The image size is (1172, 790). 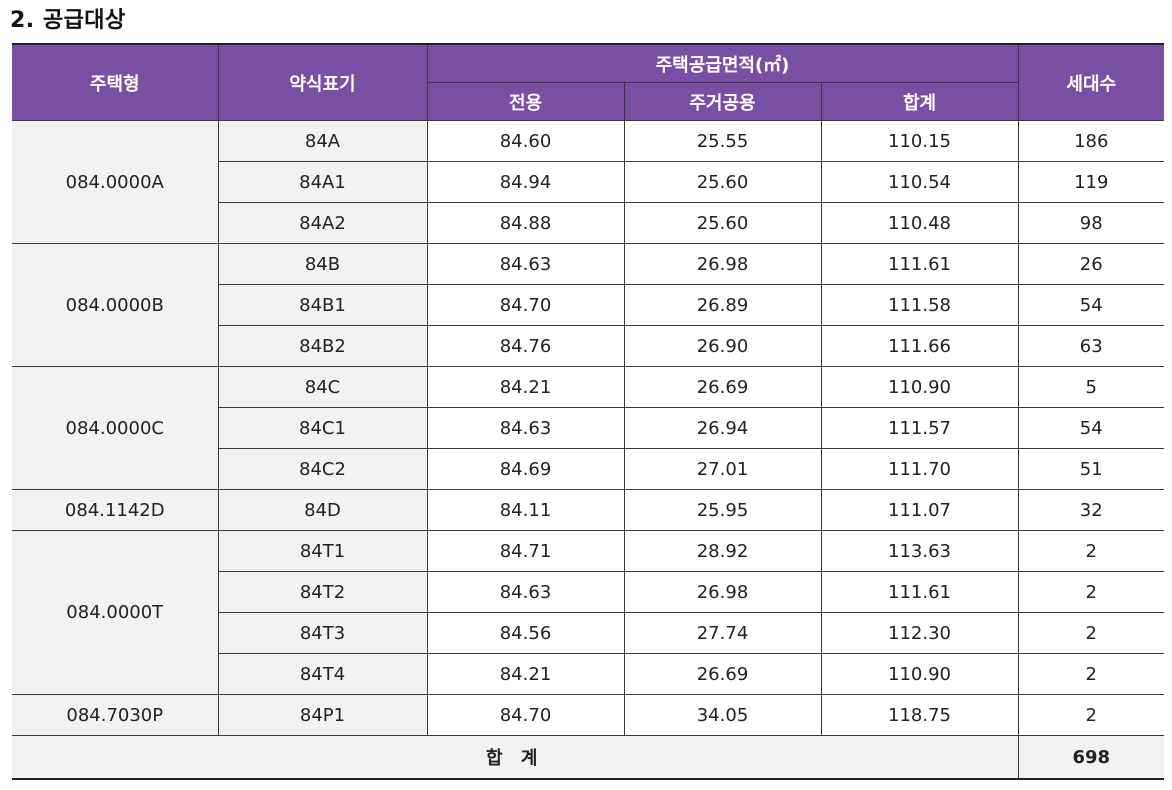 I want to click on housing-type-cell: 084.1142D, so click(x=115, y=510).